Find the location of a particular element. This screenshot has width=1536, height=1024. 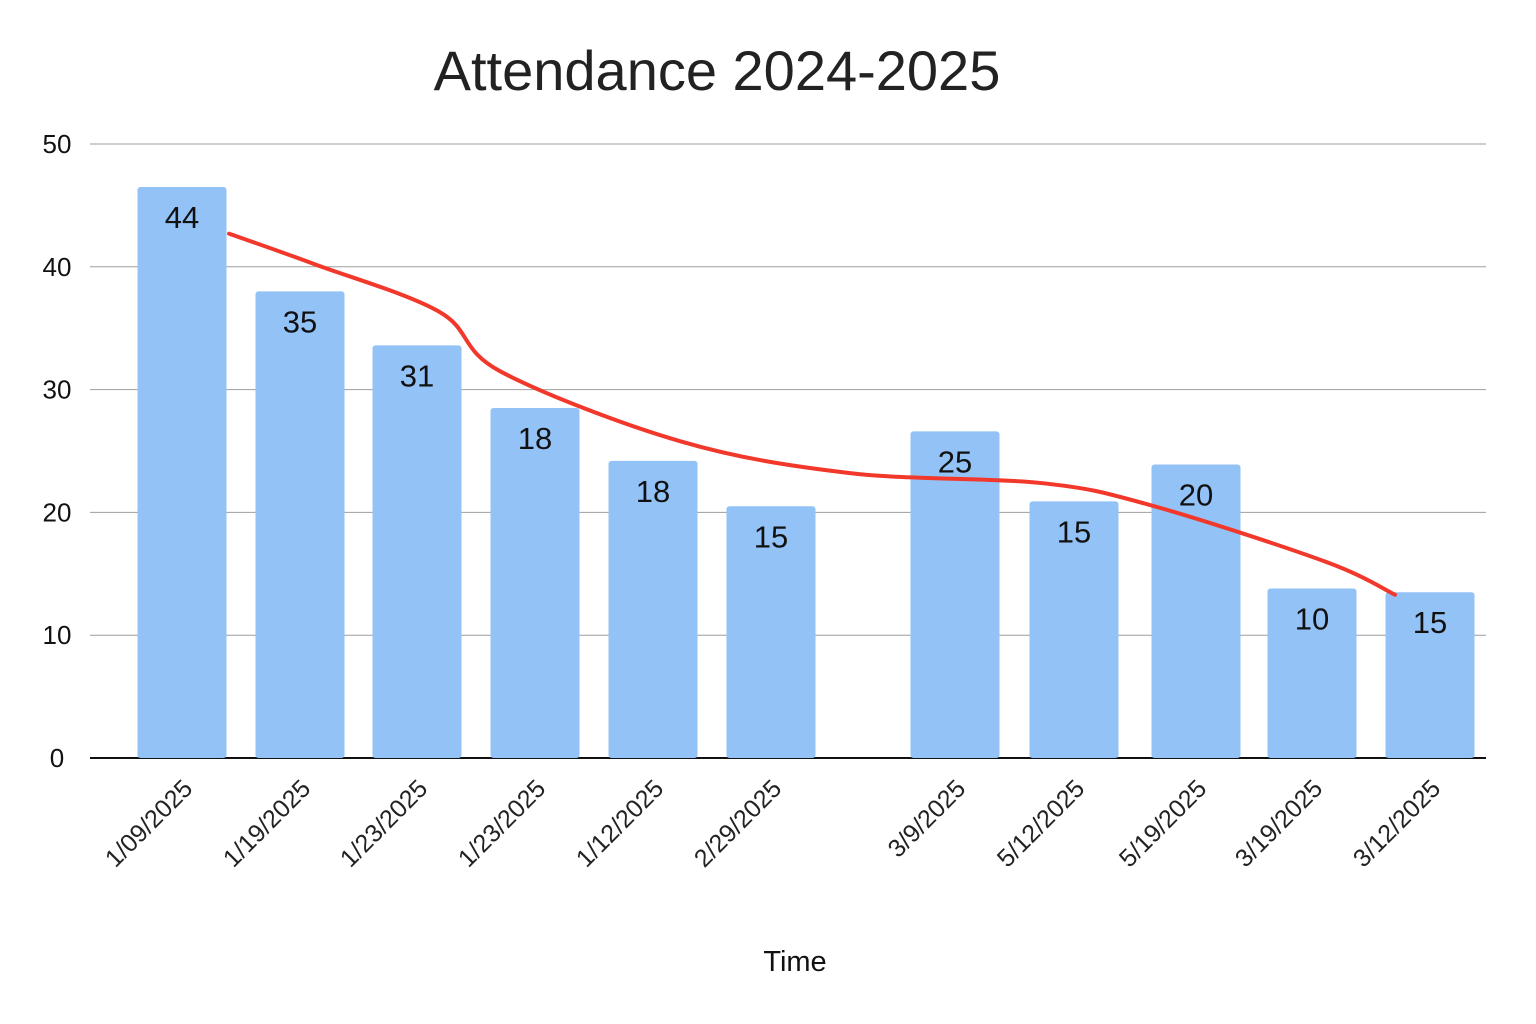

bar-data-label: 10 is located at coordinates (1312, 619).